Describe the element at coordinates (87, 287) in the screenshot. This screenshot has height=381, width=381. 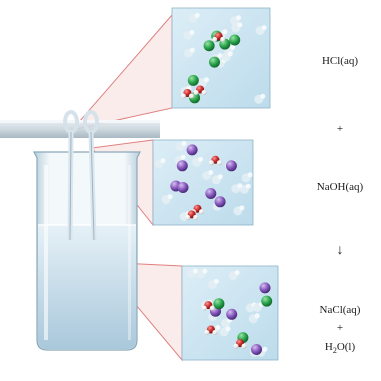
I see `beaker-liquid` at that location.